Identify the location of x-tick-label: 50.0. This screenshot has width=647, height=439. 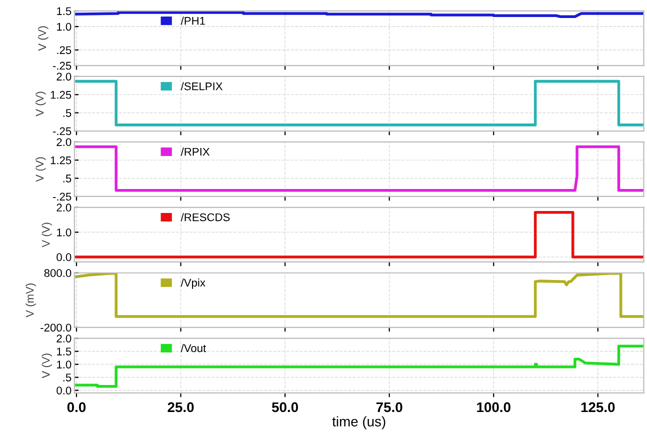
(285, 407).